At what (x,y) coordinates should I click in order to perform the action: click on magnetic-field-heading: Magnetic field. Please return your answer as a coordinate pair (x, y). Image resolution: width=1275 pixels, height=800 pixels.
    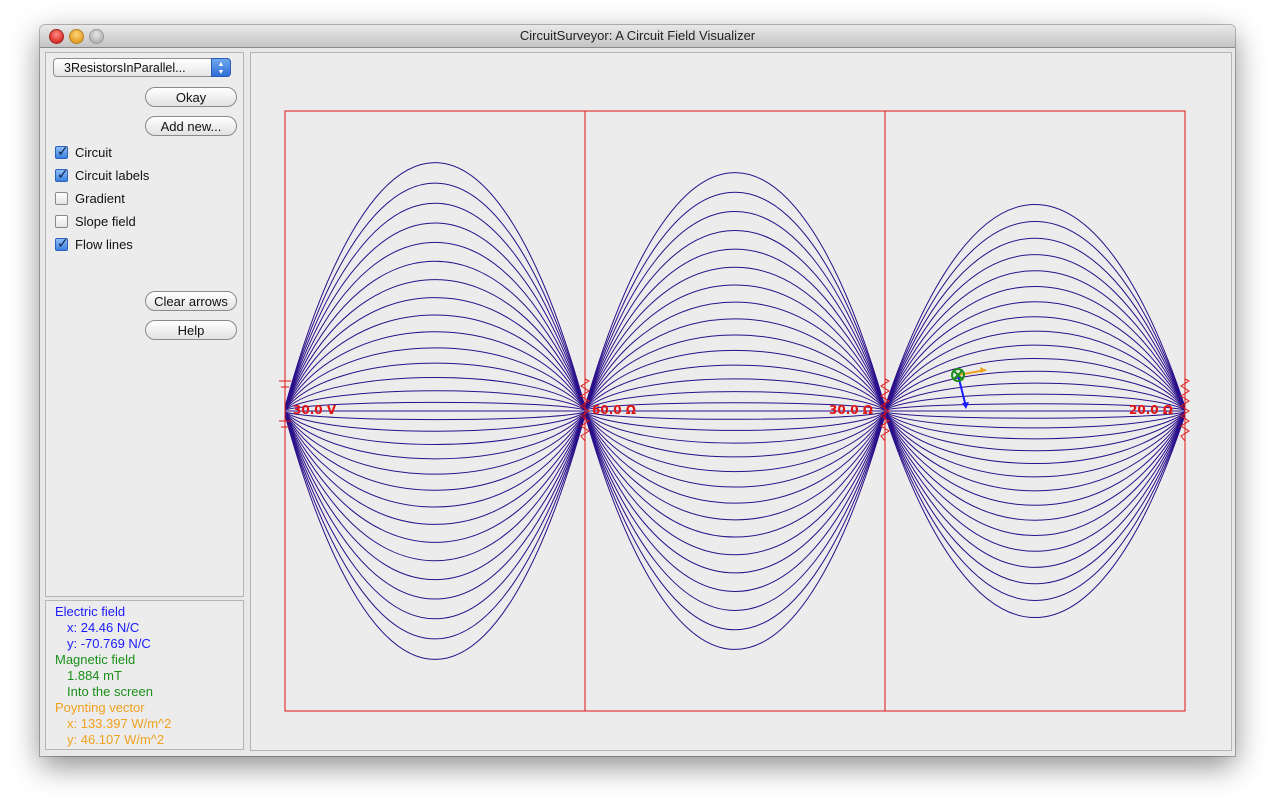
    Looking at the image, I should click on (95, 659).